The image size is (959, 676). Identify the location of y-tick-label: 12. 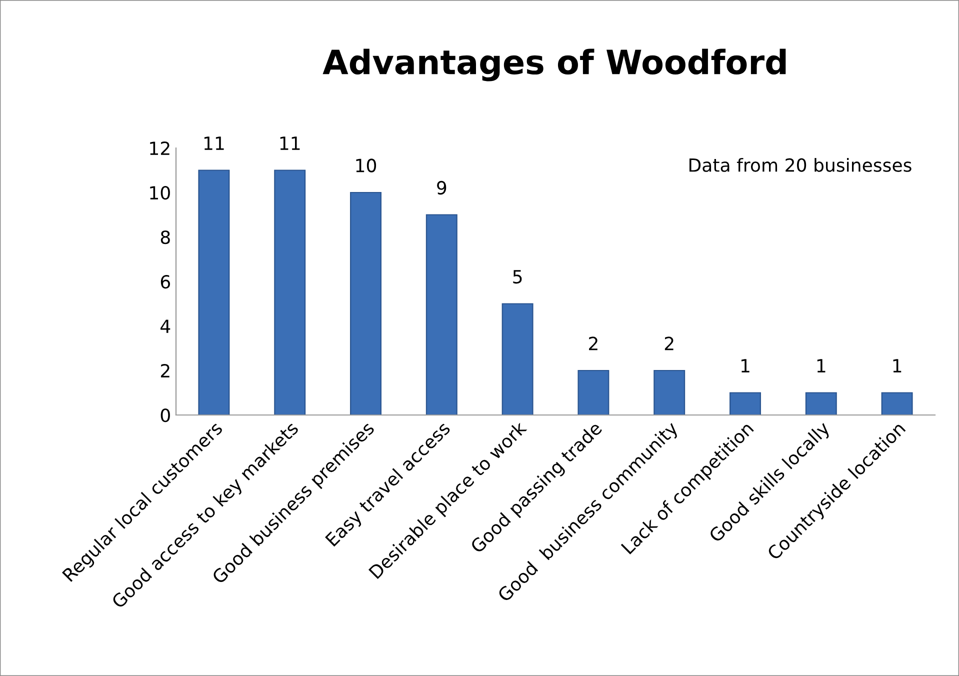
(160, 148).